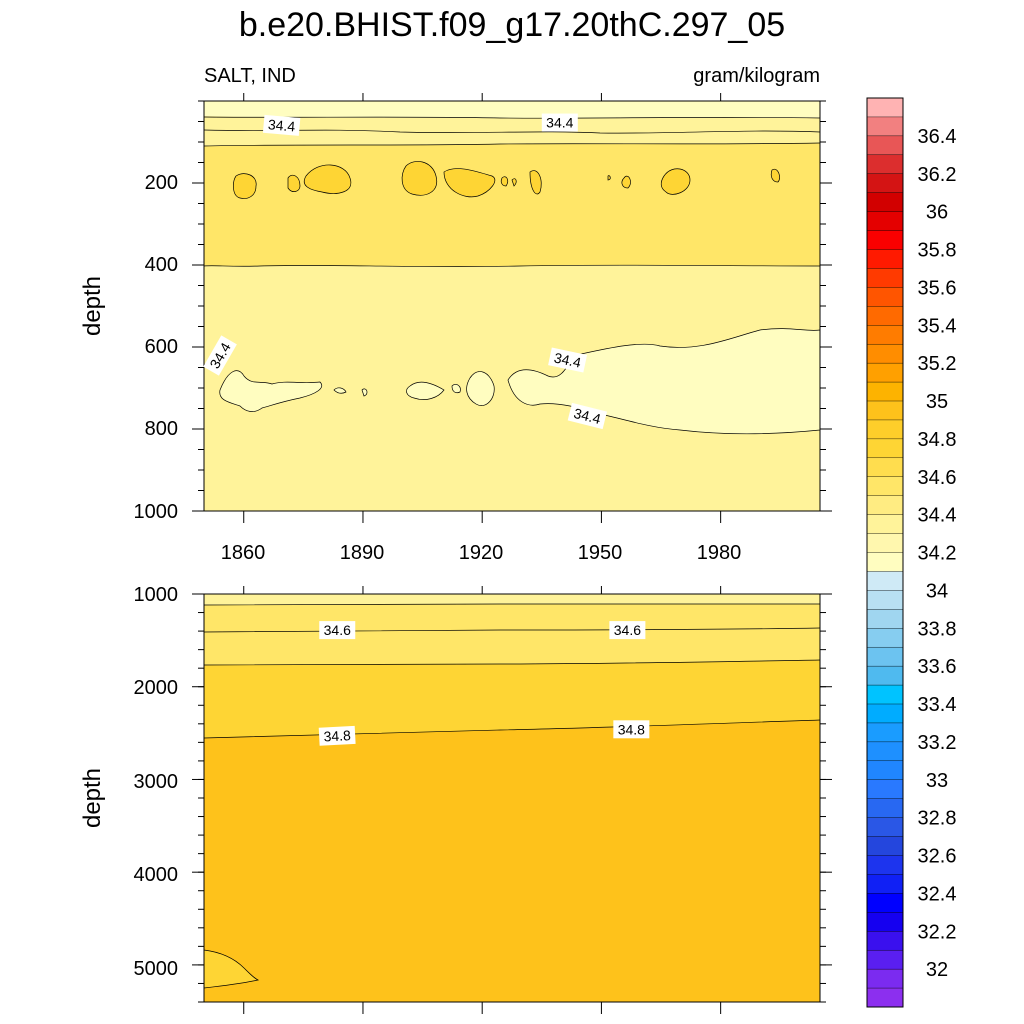  Describe the element at coordinates (937, 591) in the screenshot. I see `colorbar-label: 34` at that location.